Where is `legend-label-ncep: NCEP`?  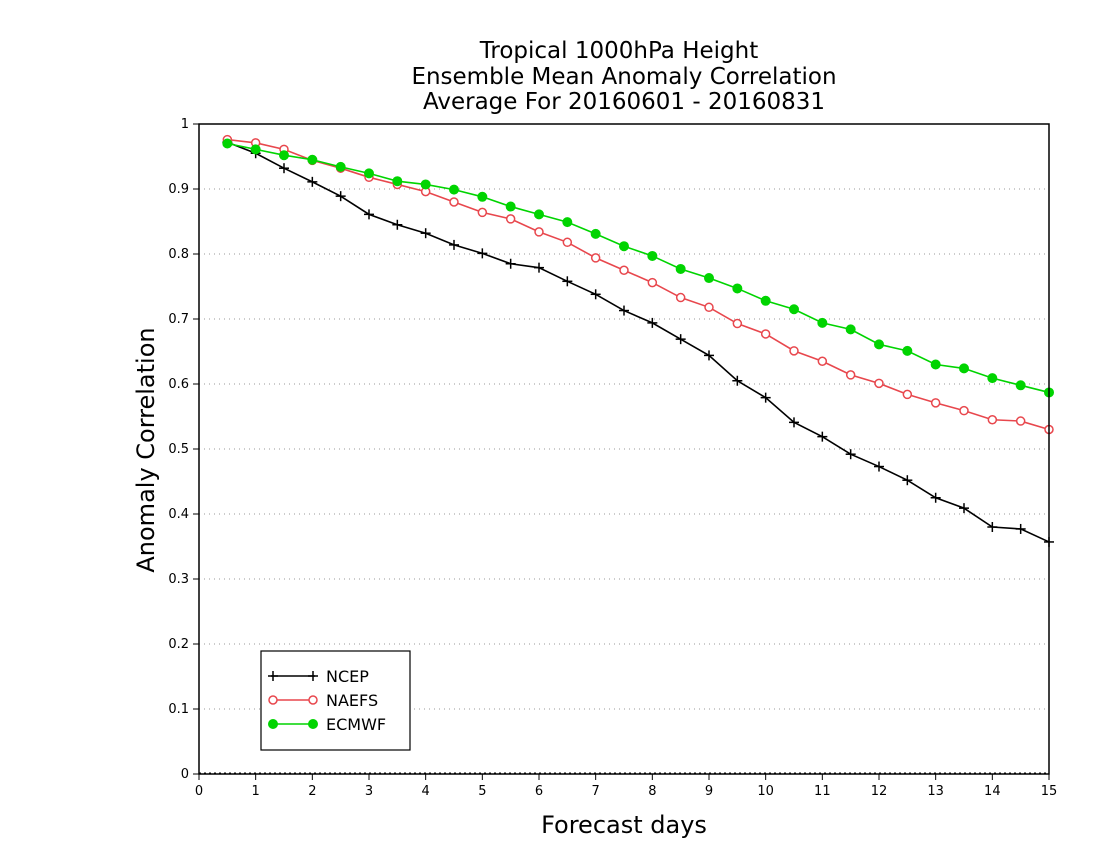 legend-label-ncep: NCEP is located at coordinates (347, 676).